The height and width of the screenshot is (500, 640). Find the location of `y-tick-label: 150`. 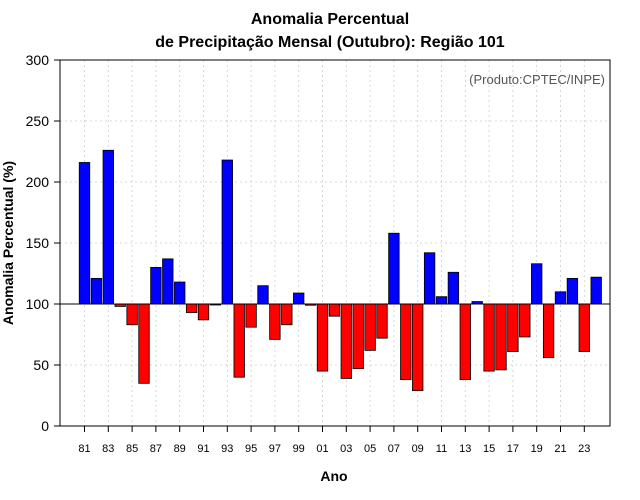

y-tick-label: 150 is located at coordinates (38, 243).